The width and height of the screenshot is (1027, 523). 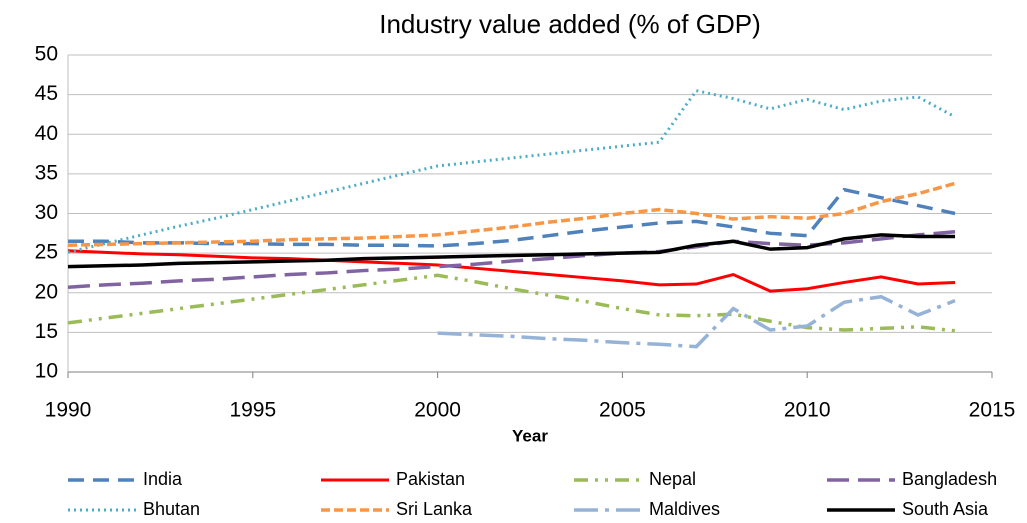 What do you see at coordinates (171, 509) in the screenshot?
I see `legend-label: Bhutan` at bounding box center [171, 509].